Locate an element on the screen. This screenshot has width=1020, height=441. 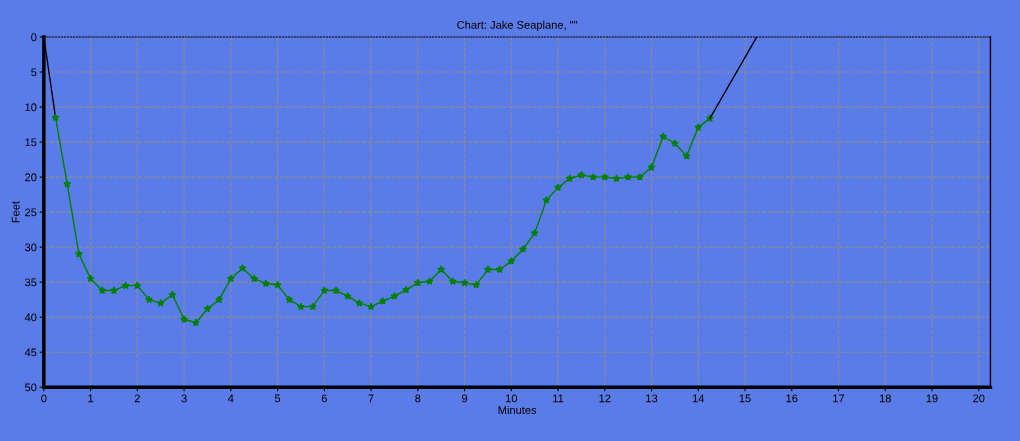
y-axis-title: Feet is located at coordinates (15, 212).